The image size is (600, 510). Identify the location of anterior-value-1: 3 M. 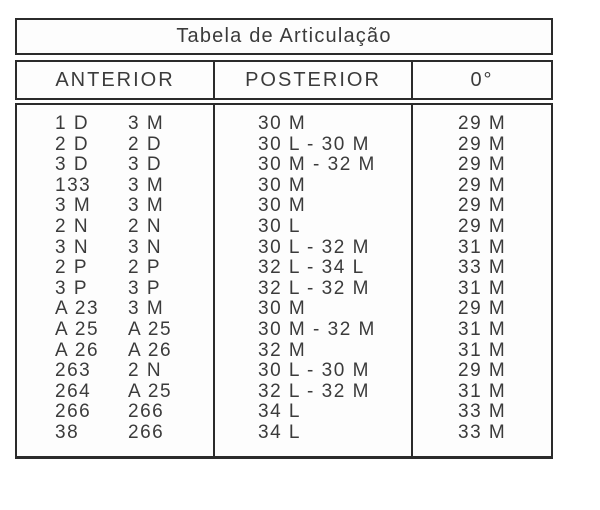
(73, 206).